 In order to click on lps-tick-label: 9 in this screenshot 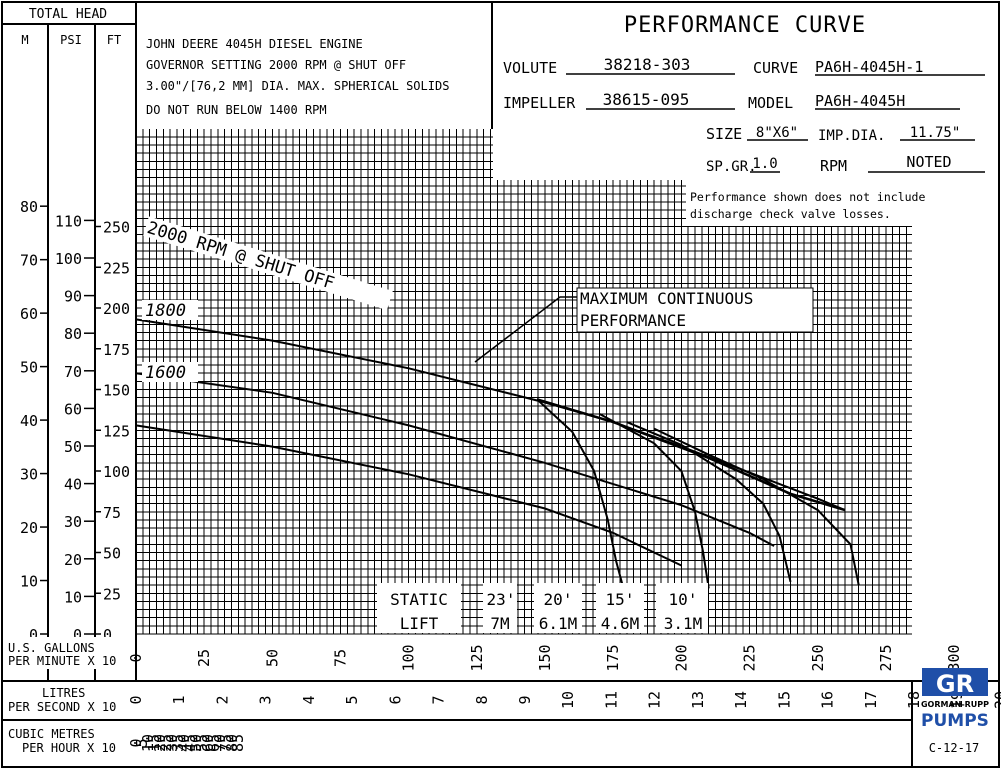, I will do `click(525, 699)`.